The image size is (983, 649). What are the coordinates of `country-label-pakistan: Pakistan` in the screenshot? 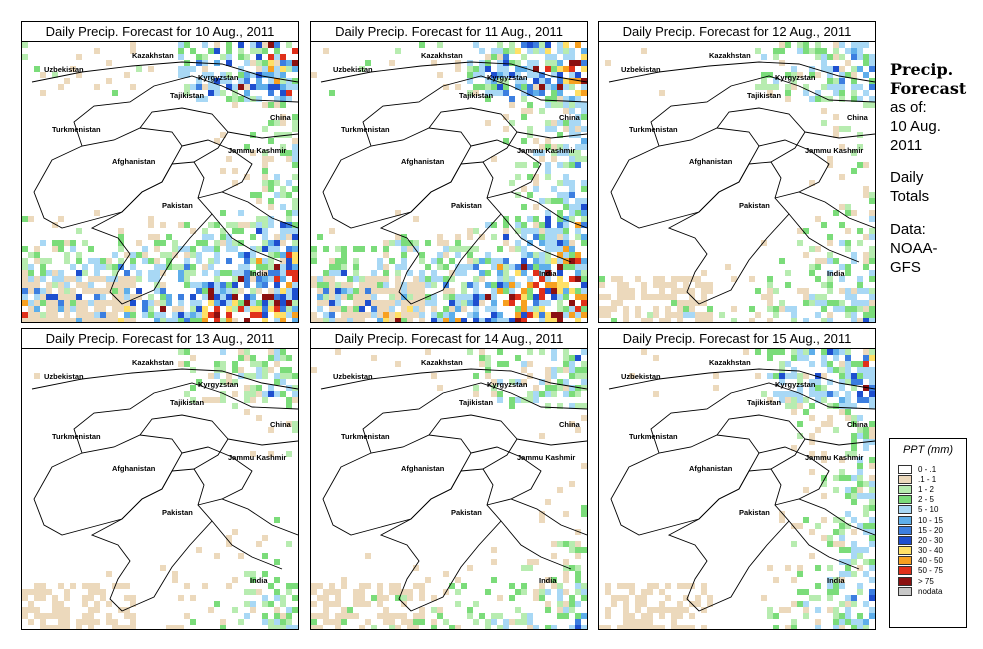 It's located at (754, 205).